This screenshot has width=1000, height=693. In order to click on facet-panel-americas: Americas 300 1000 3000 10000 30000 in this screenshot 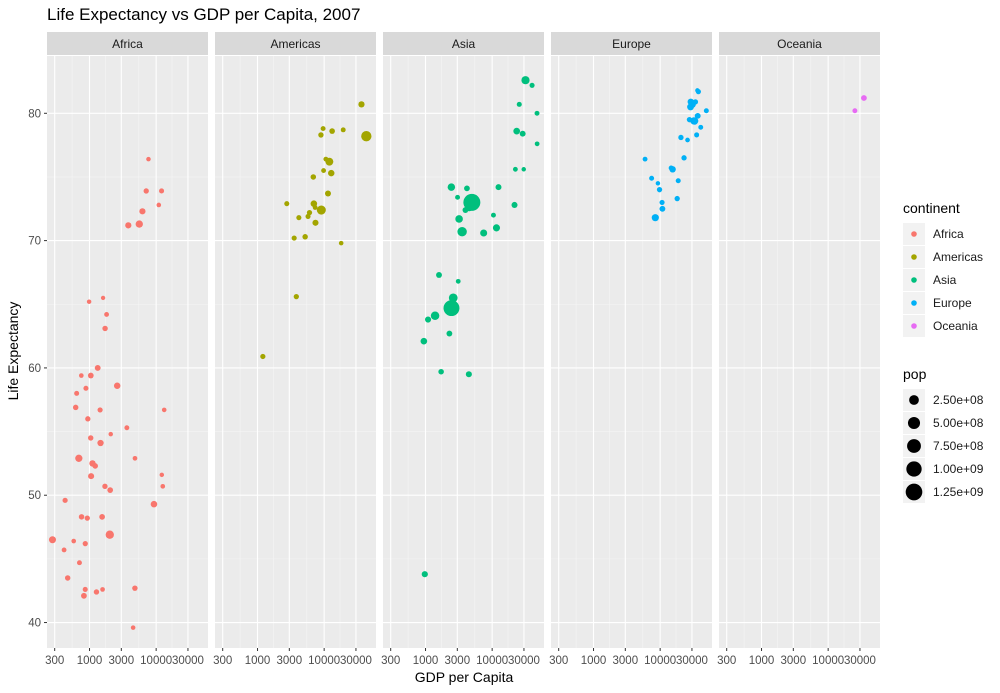, I will do `click(294, 349)`.